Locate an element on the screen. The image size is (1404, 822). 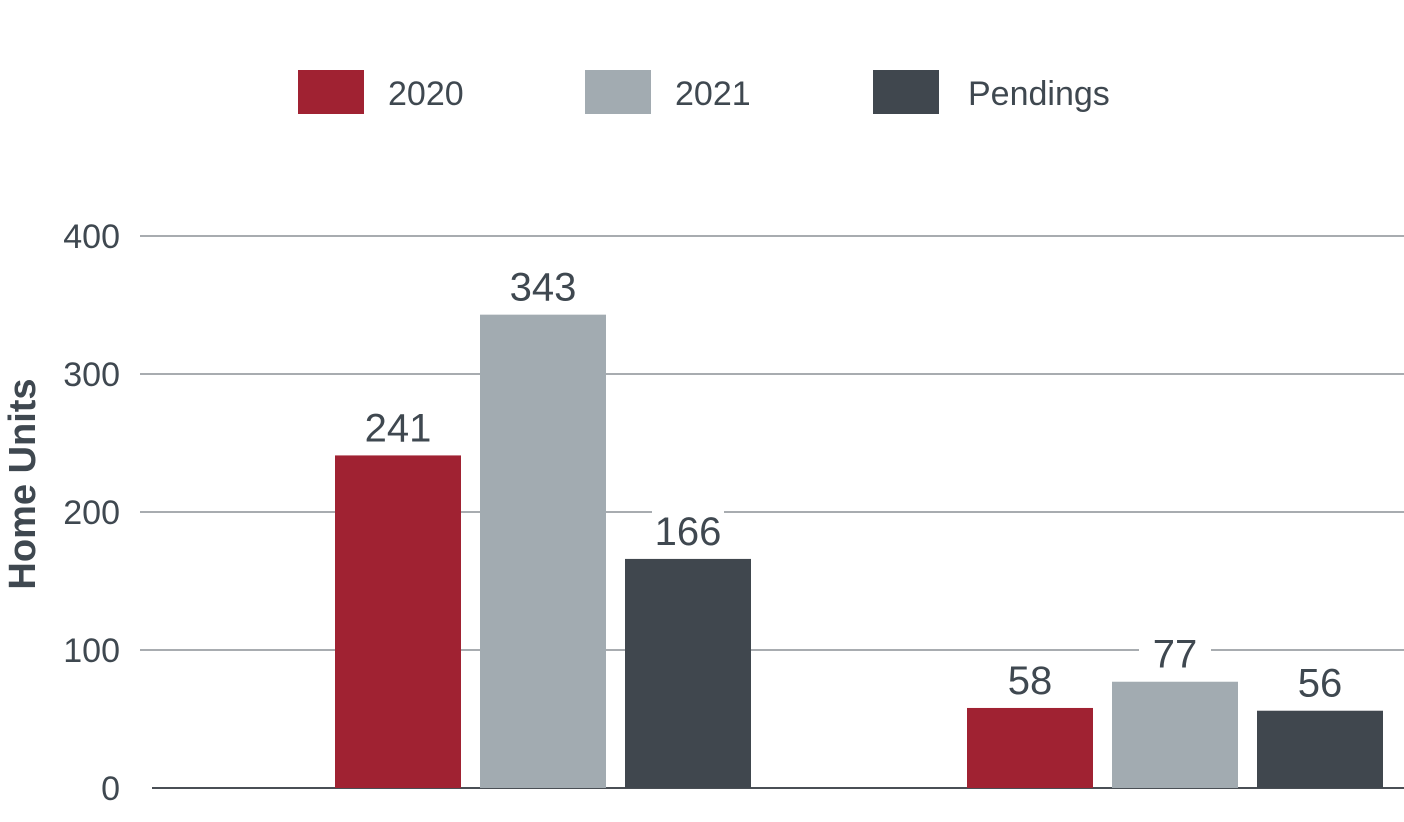
data-label-pendings-group-2: 56 is located at coordinates (1320, 684).